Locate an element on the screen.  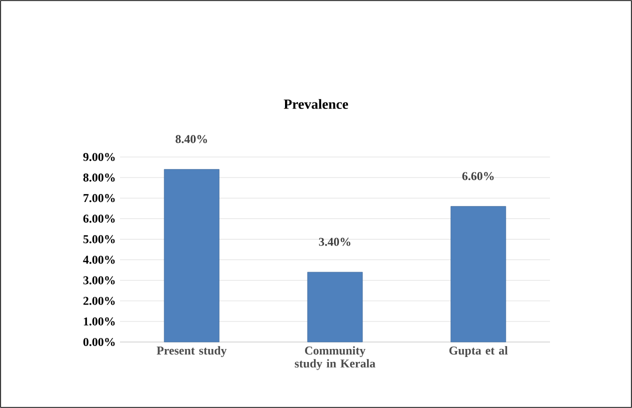
x-tick-label: Present study is located at coordinates (191, 352).